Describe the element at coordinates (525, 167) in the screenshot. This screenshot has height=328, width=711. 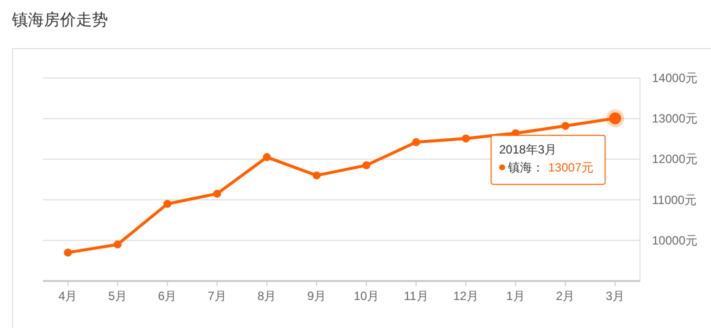
I see `legend-label: 镇海：` at that location.